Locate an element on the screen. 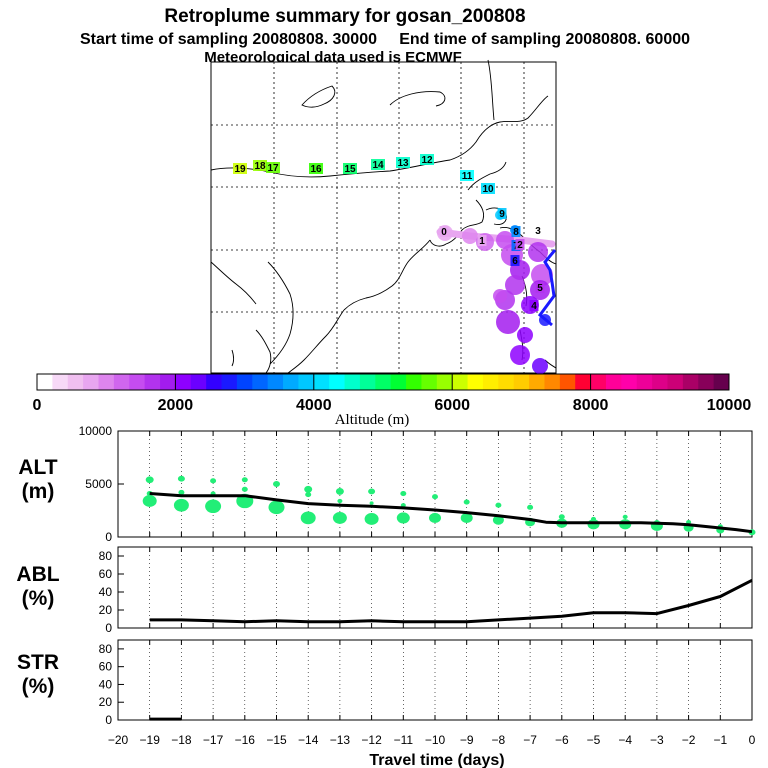 This screenshot has height=768, width=768. x-axis-label: Travel time (days) is located at coordinates (436, 760).